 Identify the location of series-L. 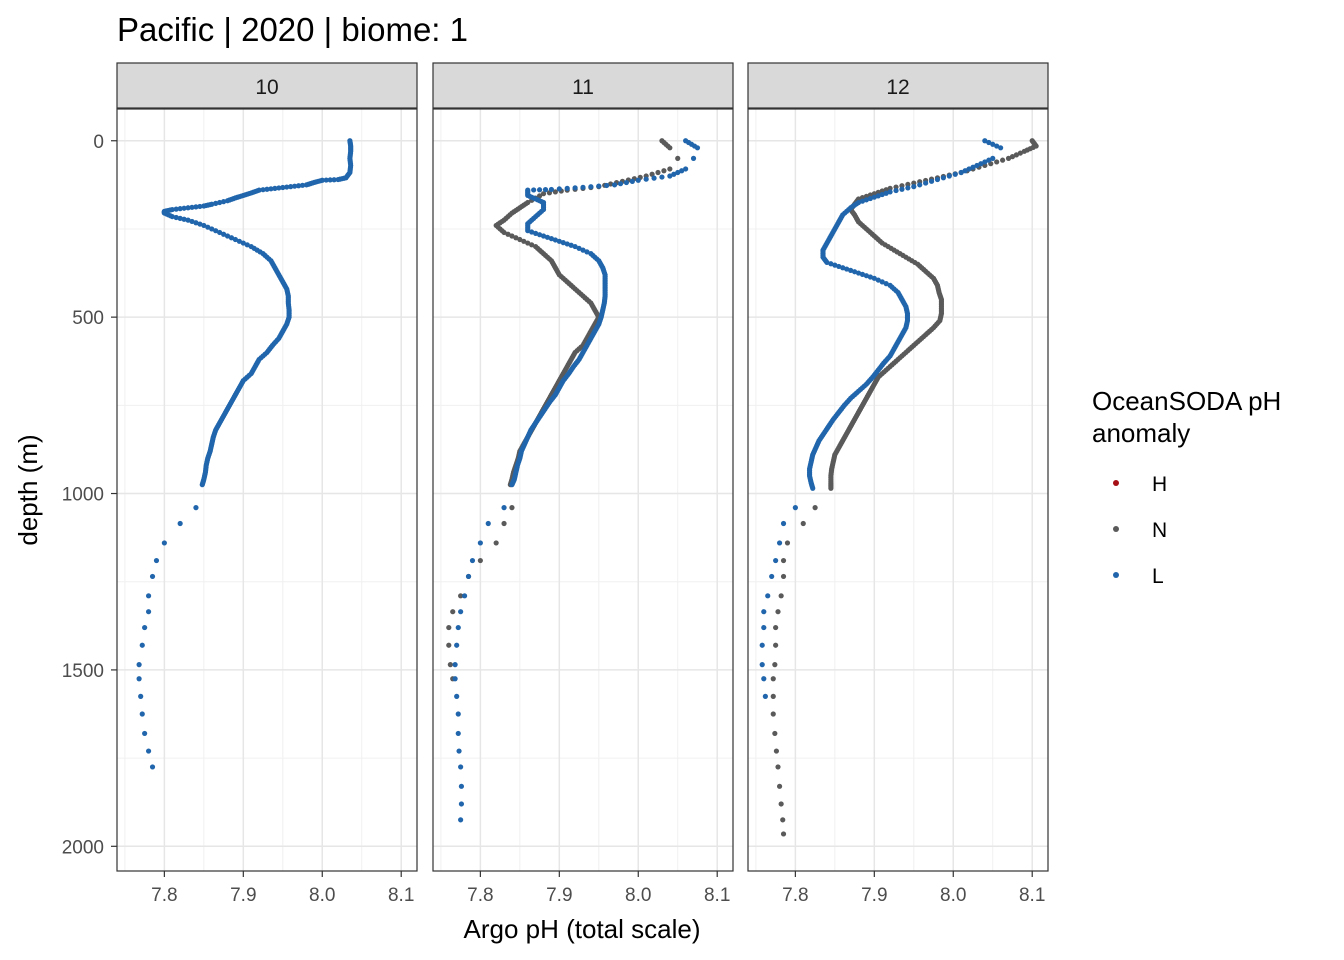
(881, 418).